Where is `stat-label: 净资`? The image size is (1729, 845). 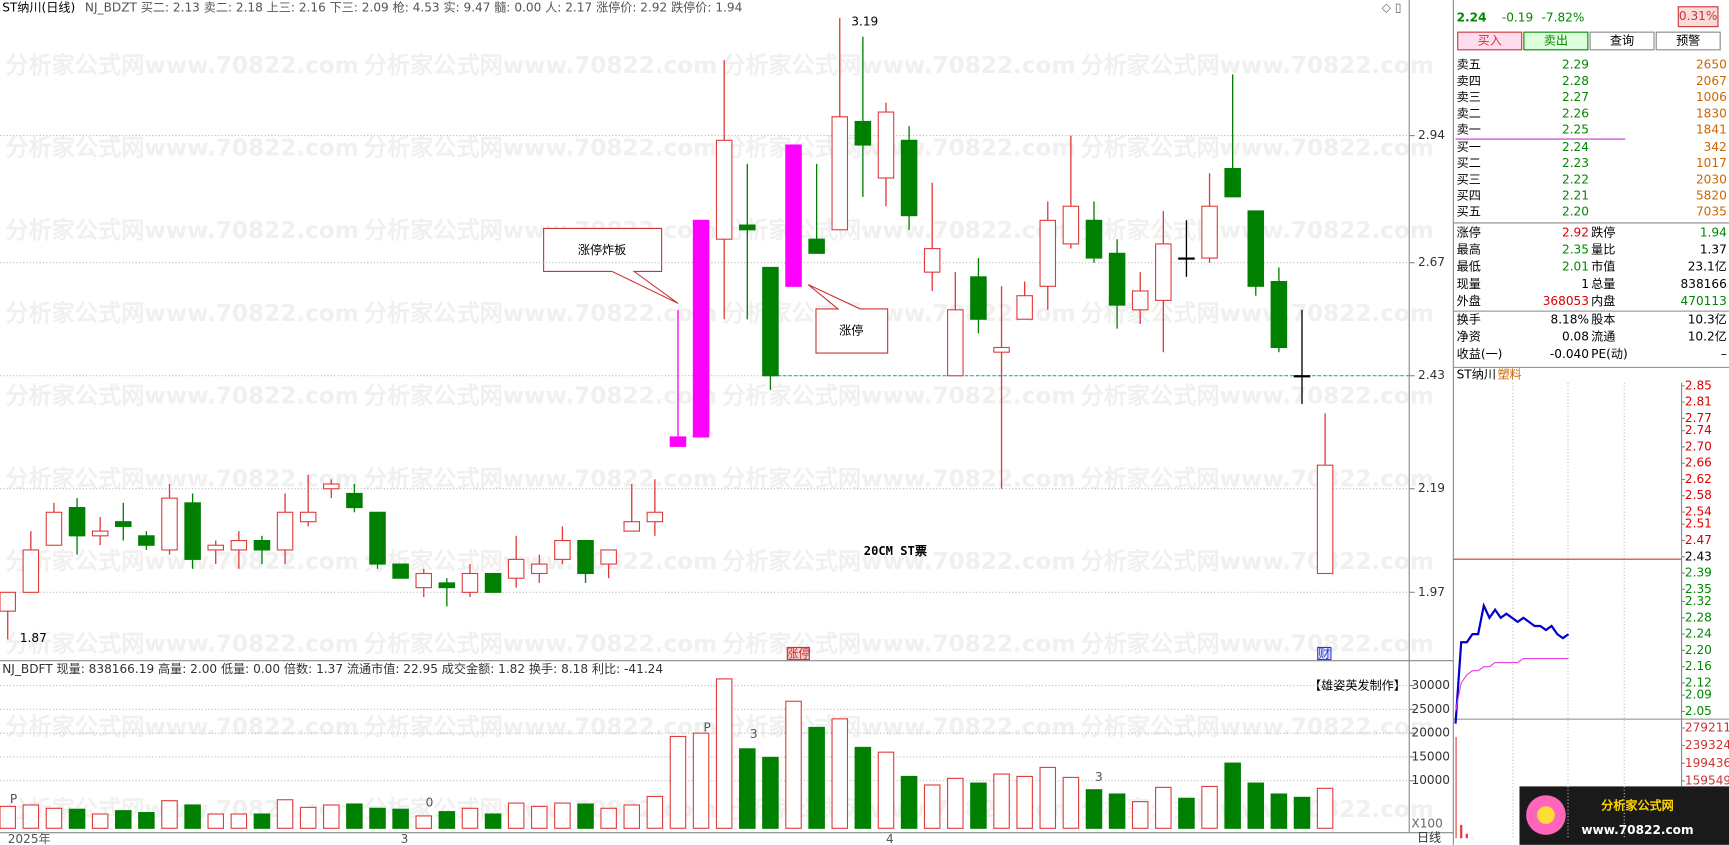
stat-label: 净资 is located at coordinates (1469, 337).